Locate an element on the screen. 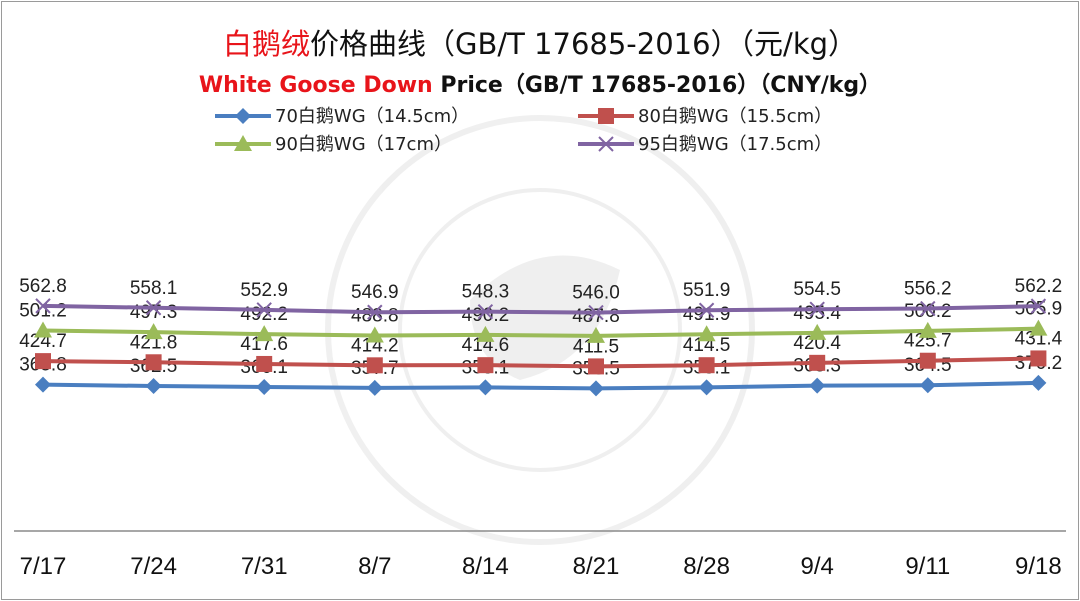  data-label: 487.8 is located at coordinates (596, 316).